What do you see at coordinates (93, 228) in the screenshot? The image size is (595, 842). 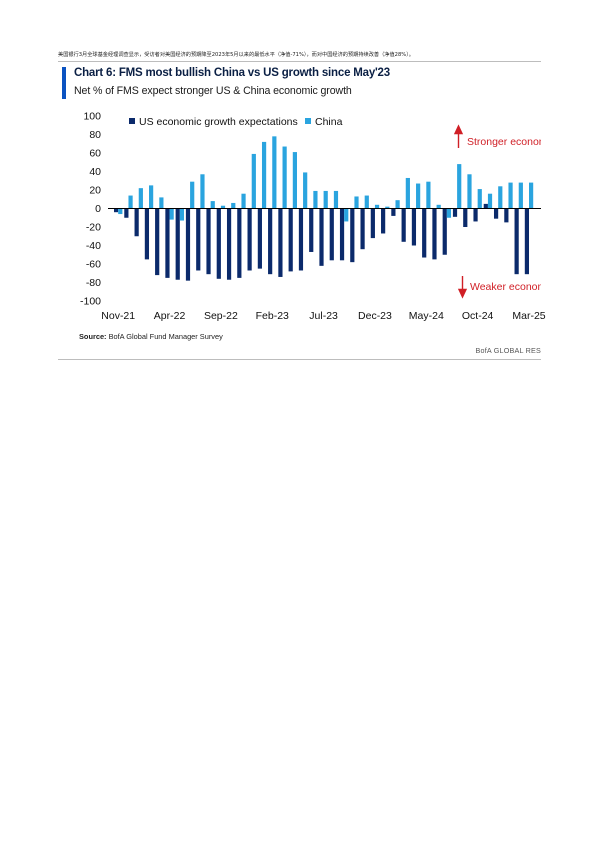 I see `y-tick-label: -20` at bounding box center [93, 228].